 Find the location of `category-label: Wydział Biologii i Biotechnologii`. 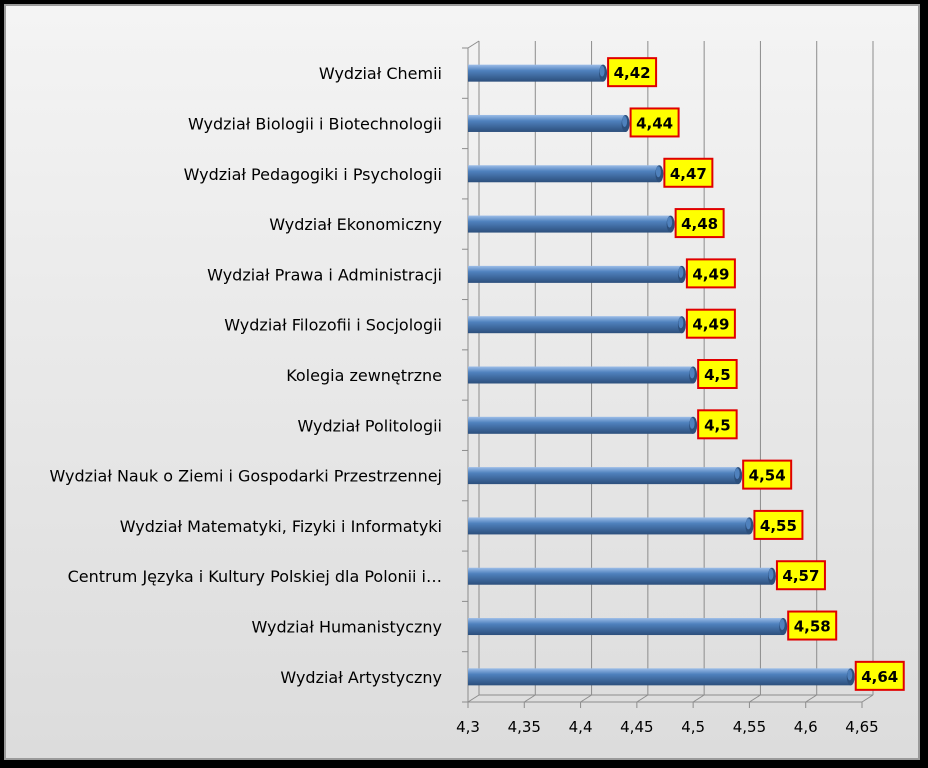

category-label: Wydział Biologii i Biotechnologii is located at coordinates (315, 123).